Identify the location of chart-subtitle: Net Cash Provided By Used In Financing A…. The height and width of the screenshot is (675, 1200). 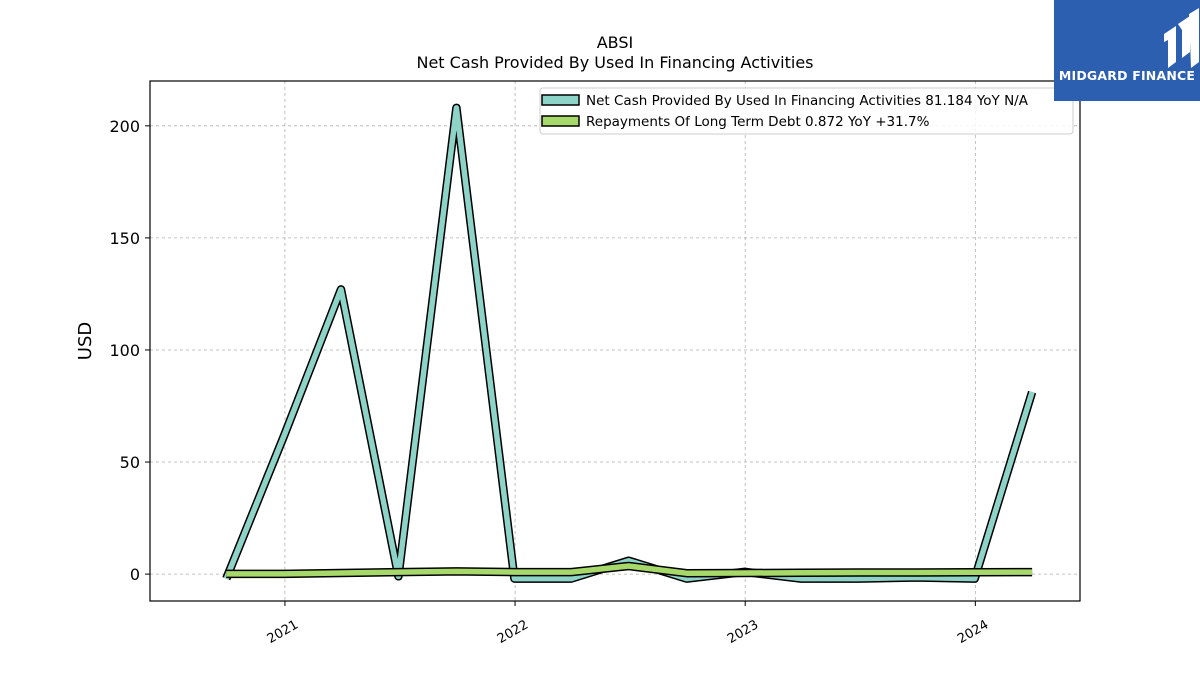
(614, 62).